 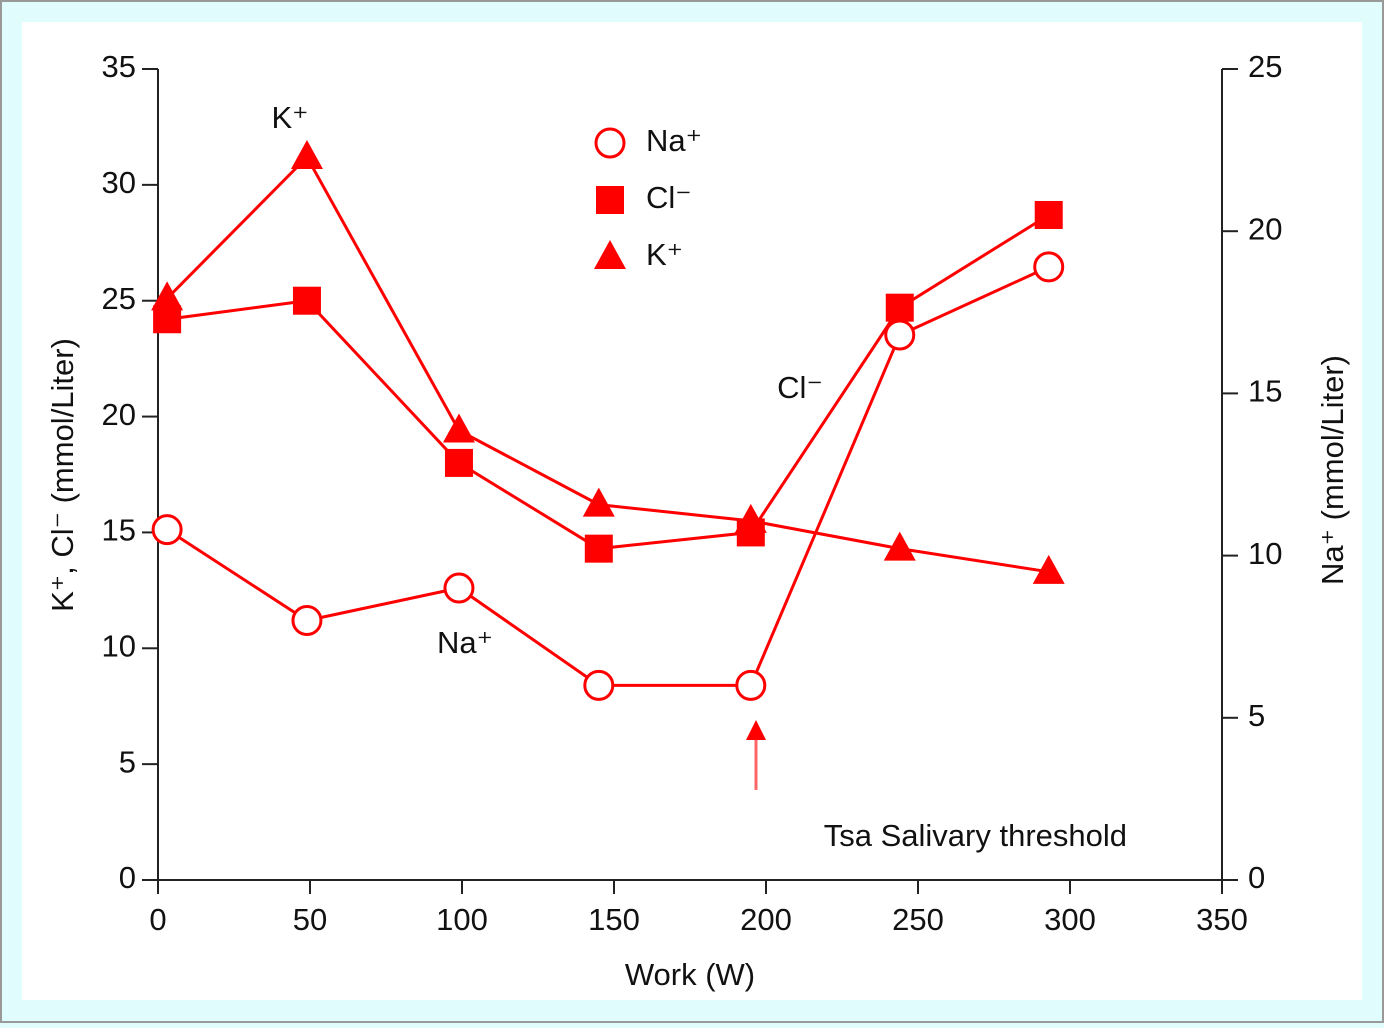 I want to click on y-axis-label: K⁺, Cl⁻ (mmol/Liter), so click(x=62, y=475).